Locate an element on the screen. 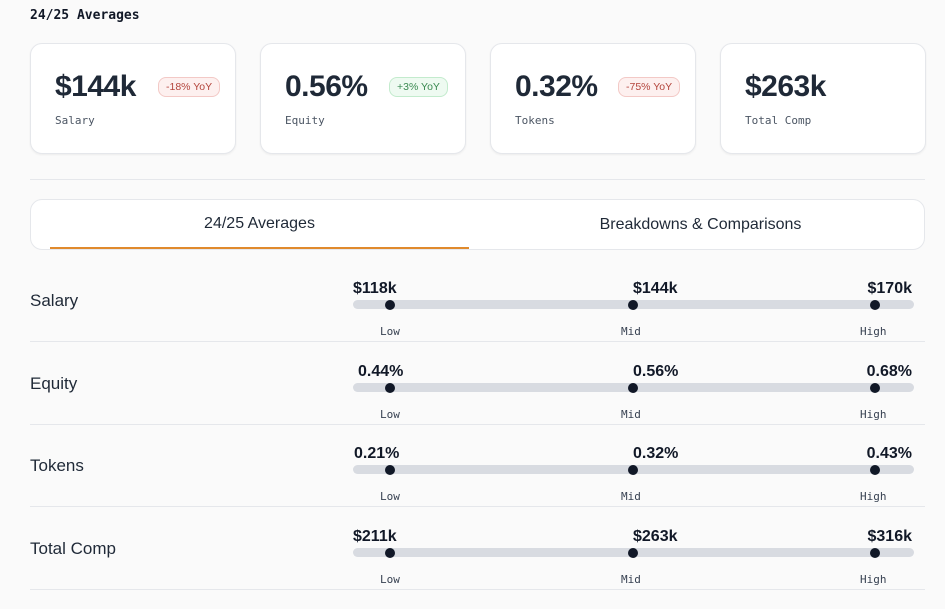 Image resolution: width=945 pixels, height=609 pixels. card-value: $144k is located at coordinates (95, 86).